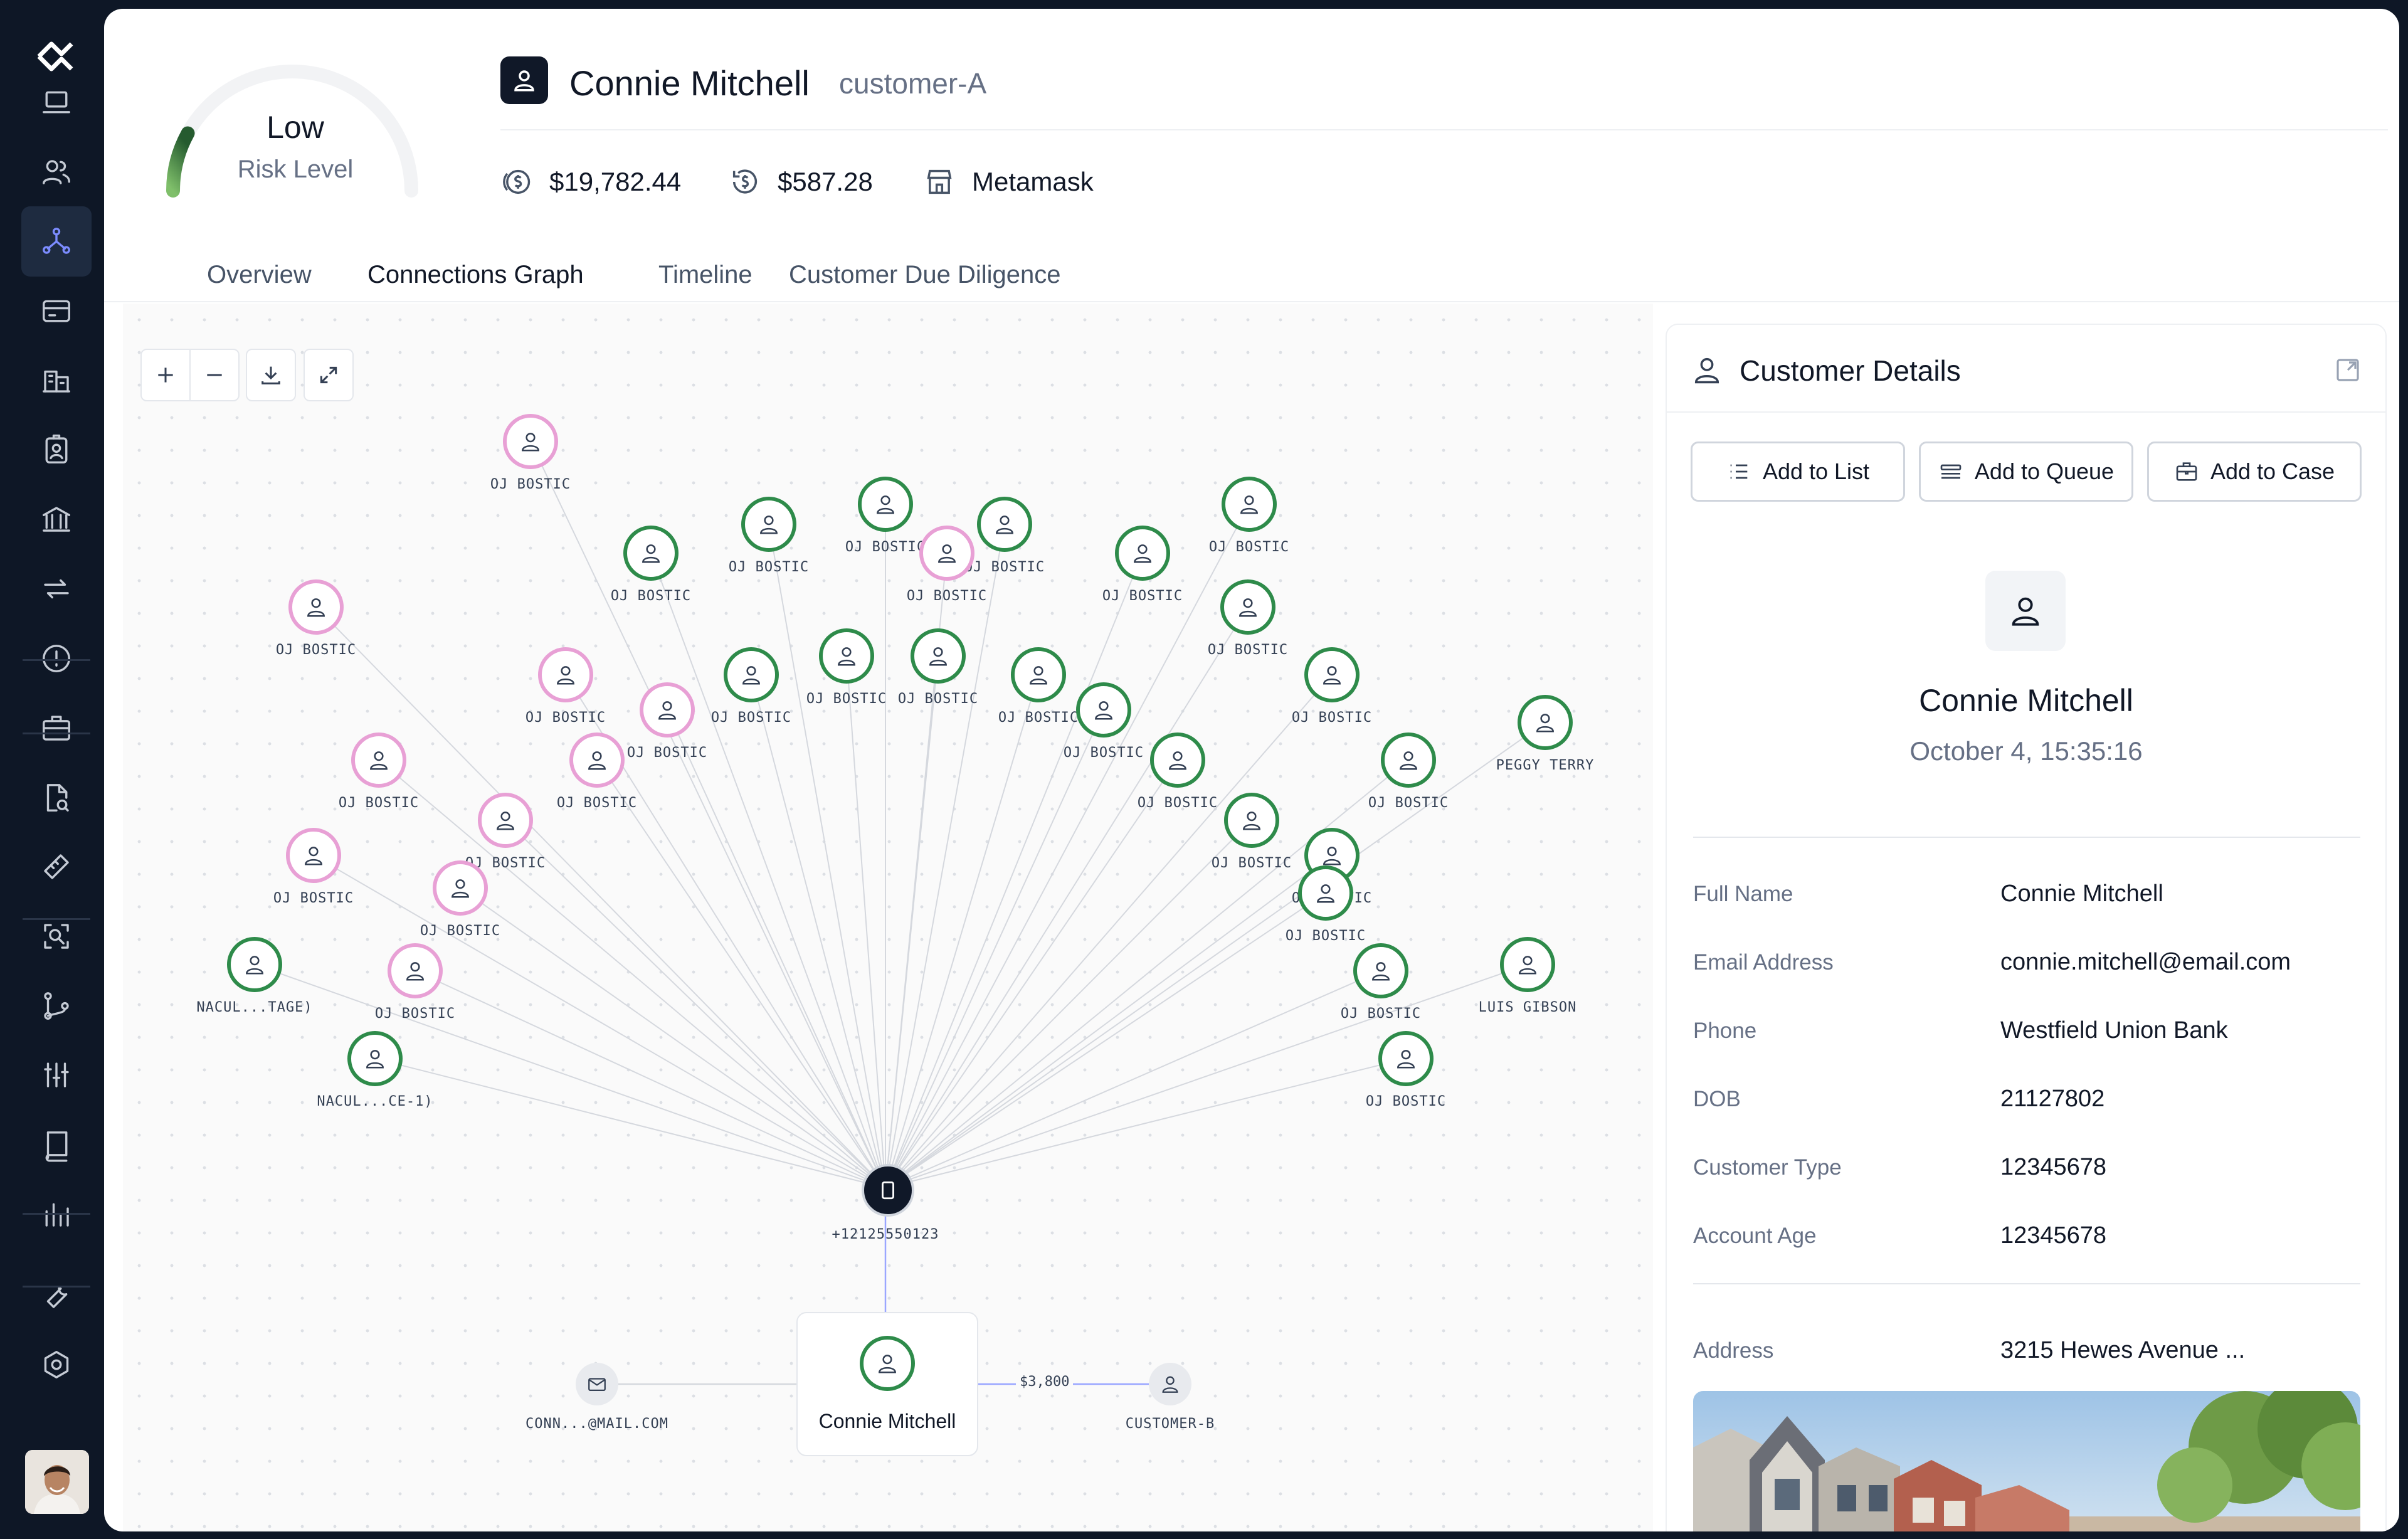 The width and height of the screenshot is (2408, 1539). What do you see at coordinates (259, 274) in the screenshot?
I see `tab-overview: Overview` at bounding box center [259, 274].